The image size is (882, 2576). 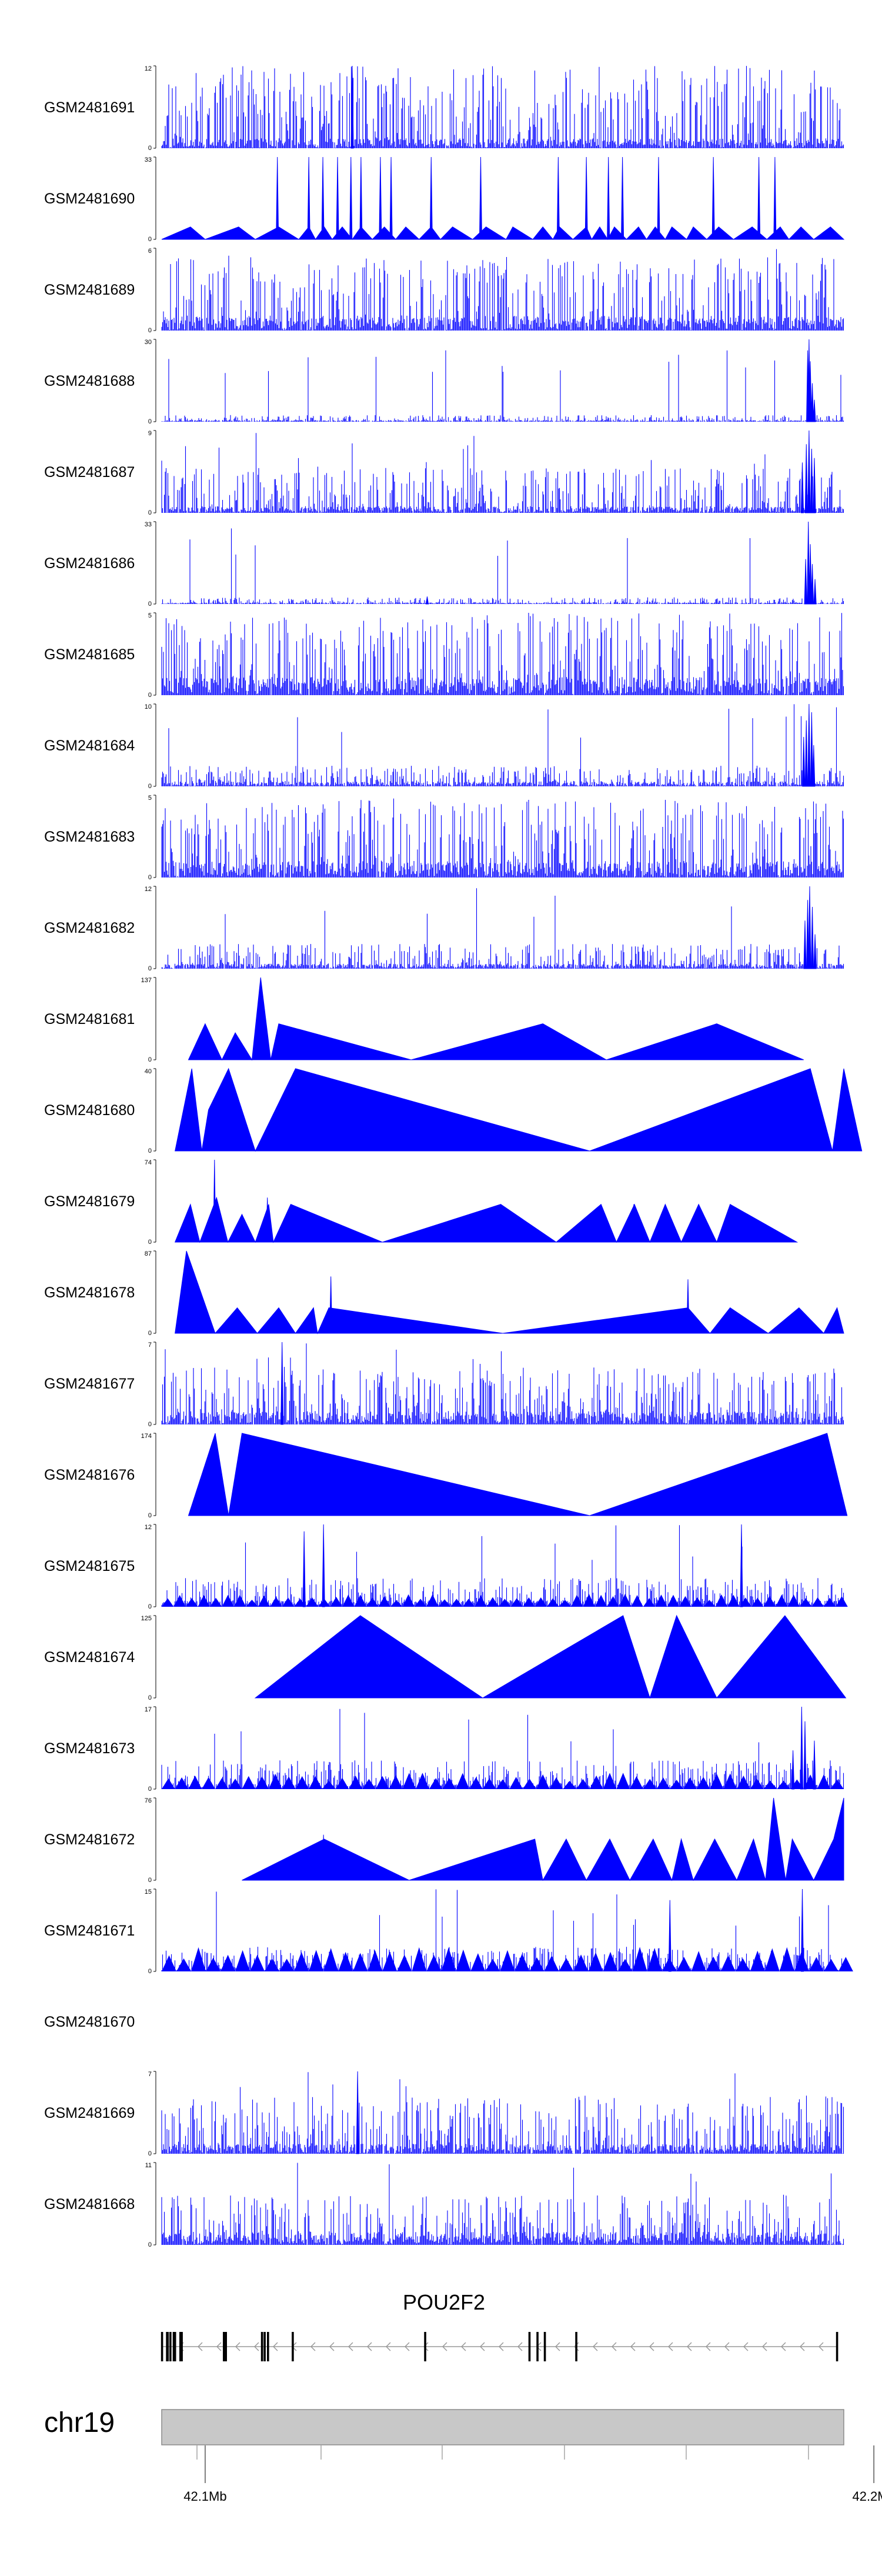 I want to click on track-GSM2481682: GSM2481682 12 0, so click(x=444, y=929).